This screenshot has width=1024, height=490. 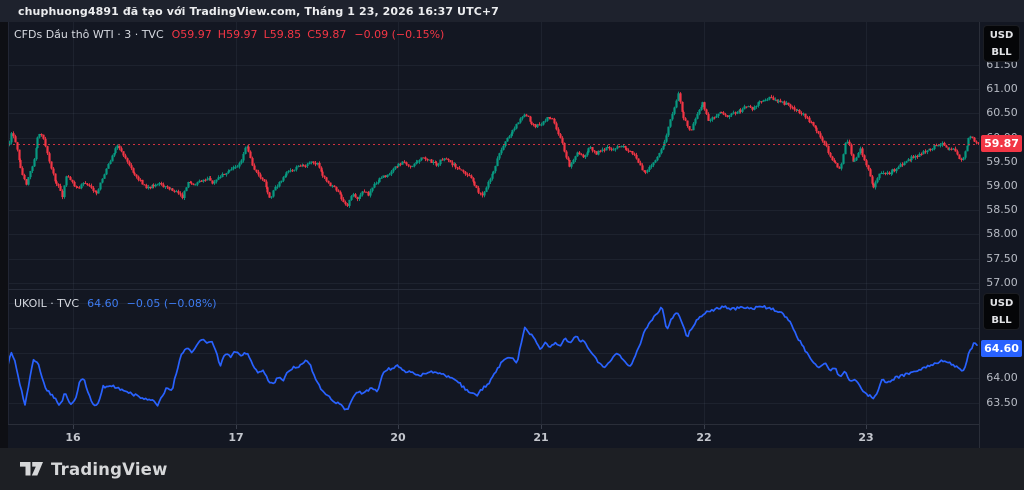 I want to click on ukoil-legend: UKOIL · TVC 64.60 −0.05 (−0.08%), so click(x=115, y=303).